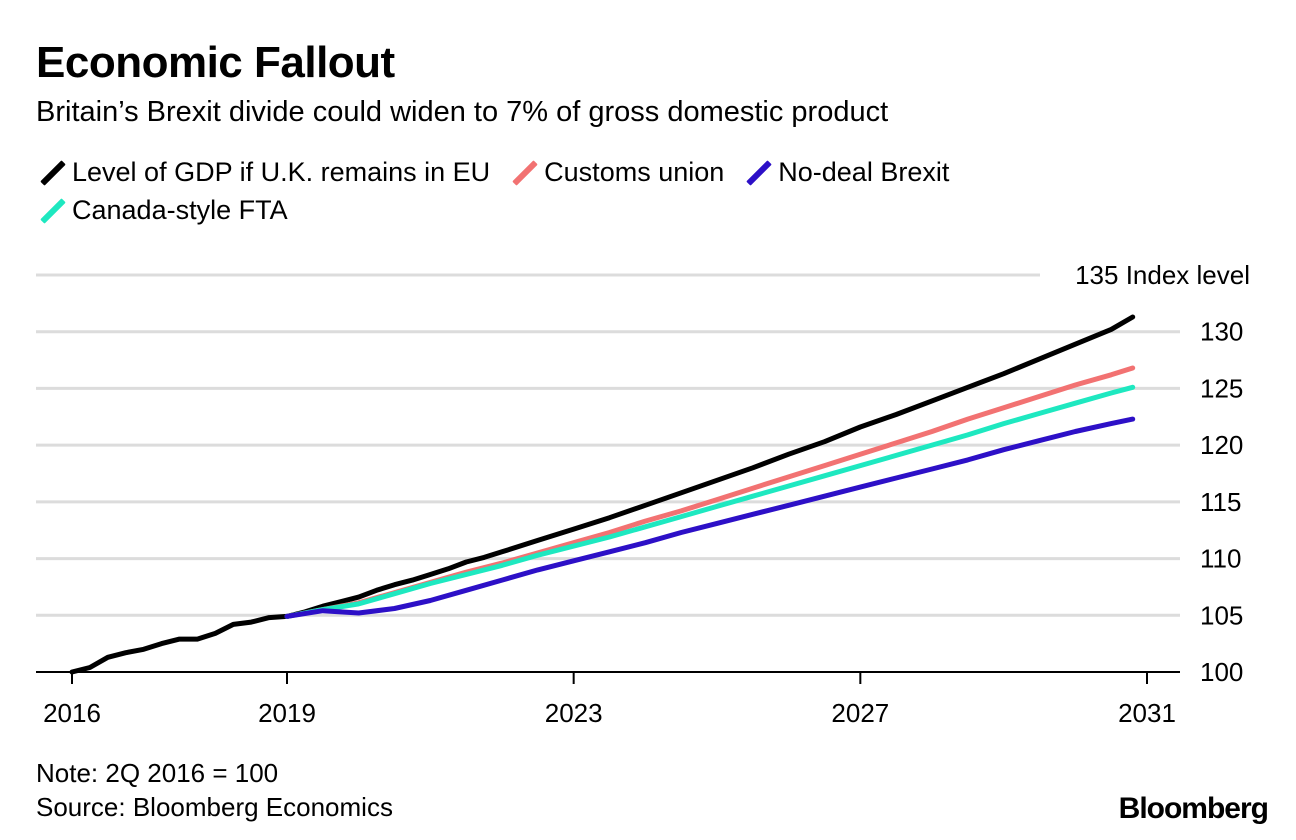 This screenshot has width=1296, height=840. Describe the element at coordinates (1221, 388) in the screenshot. I see `y-tick-label-125: 125` at that location.